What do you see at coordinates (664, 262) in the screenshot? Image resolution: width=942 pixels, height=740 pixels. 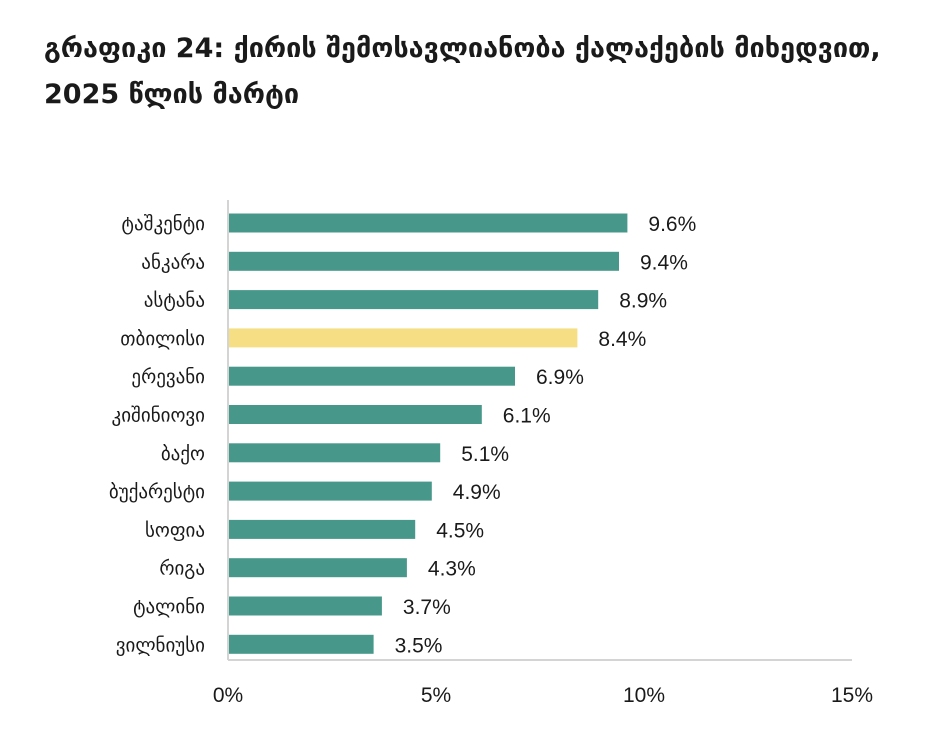 I see `value-label: 9.4%` at bounding box center [664, 262].